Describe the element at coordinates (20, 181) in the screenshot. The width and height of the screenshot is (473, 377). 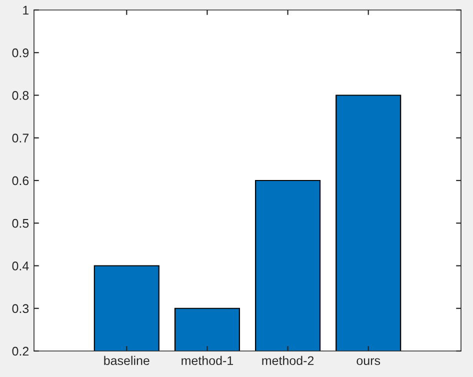
I see `y-tick-label: 0.6` at that location.